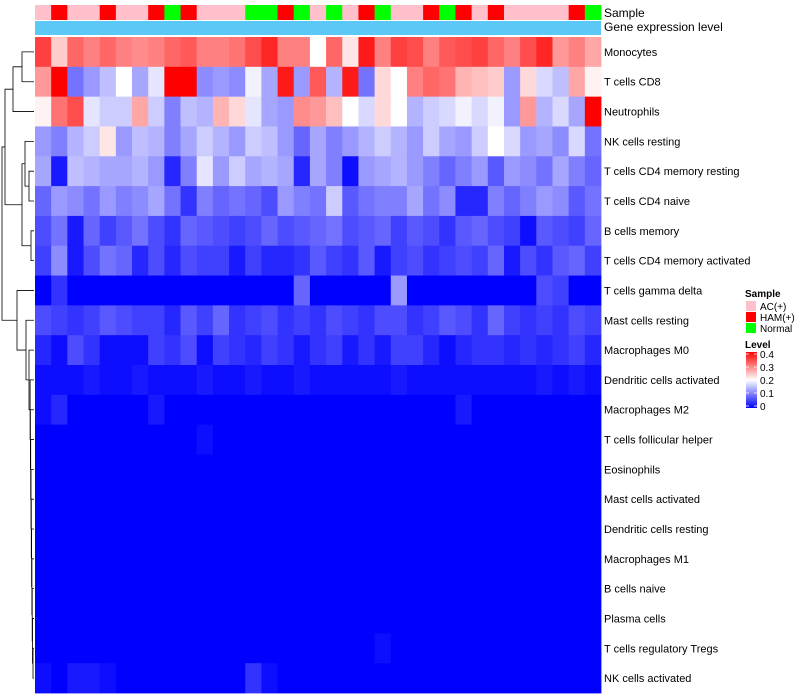 The height and width of the screenshot is (700, 800). I want to click on gene-annotation-label: Gene expression level, so click(663, 27).